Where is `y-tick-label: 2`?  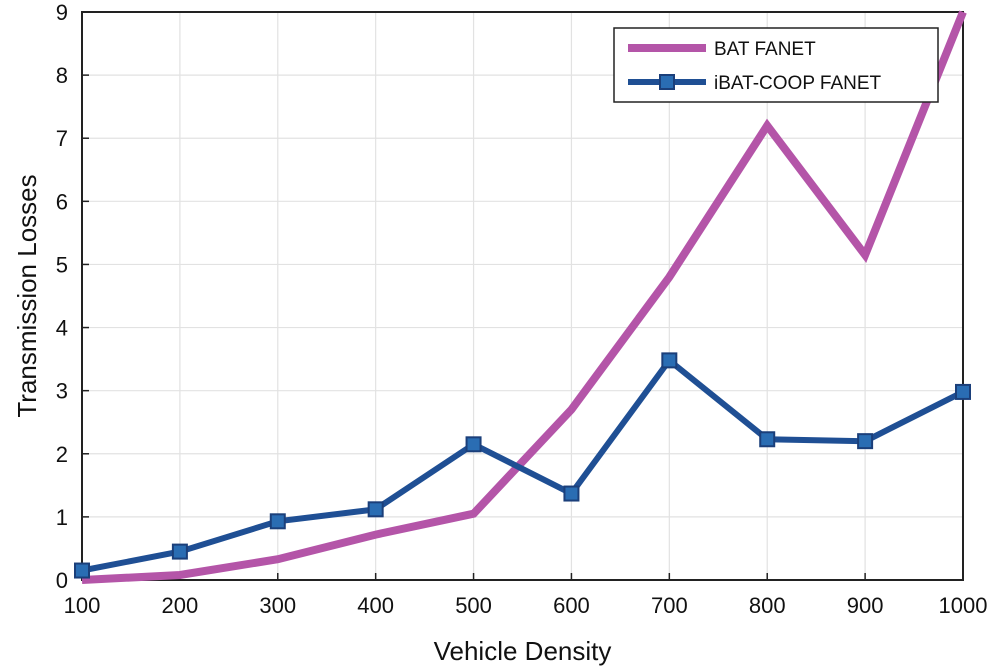 y-tick-label: 2 is located at coordinates (62, 454).